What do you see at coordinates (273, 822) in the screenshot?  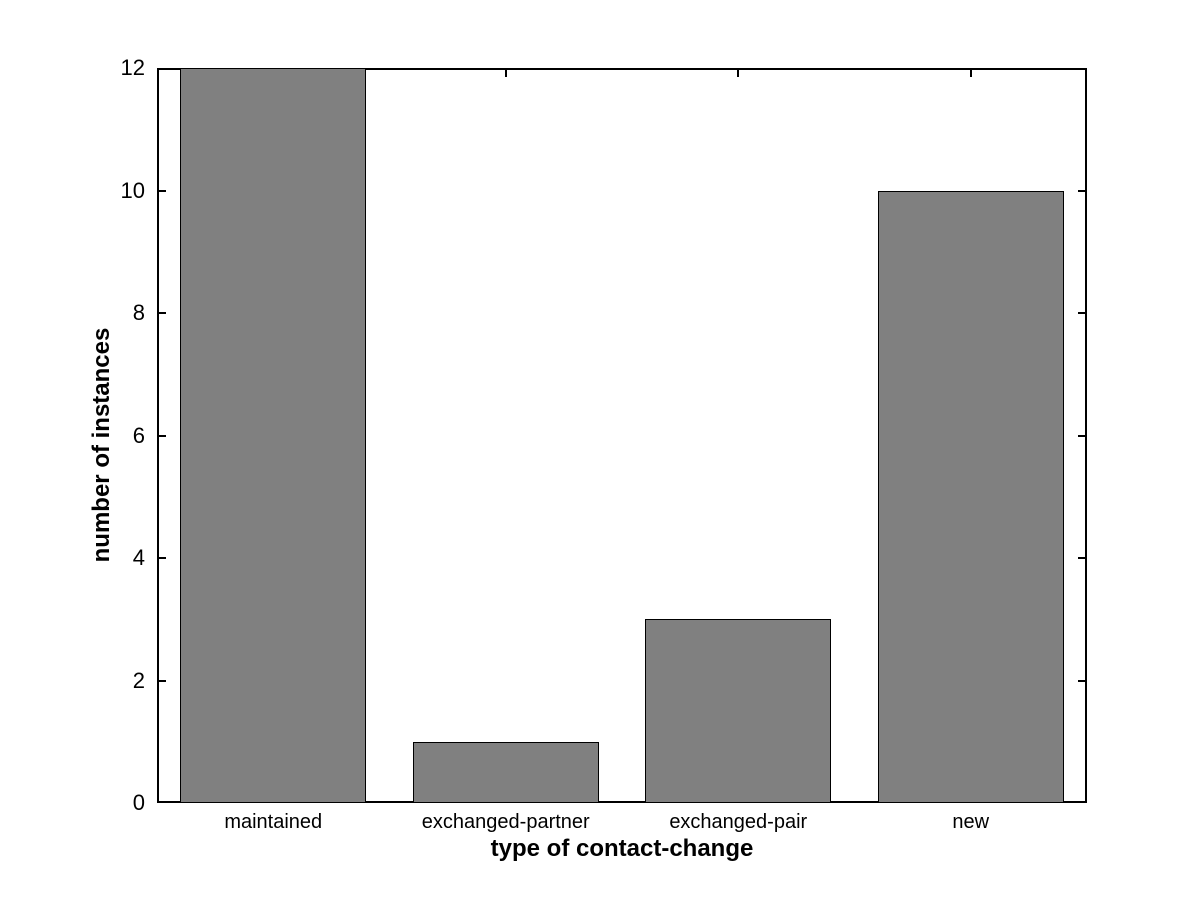 I see `x-tick-label: maintained` at bounding box center [273, 822].